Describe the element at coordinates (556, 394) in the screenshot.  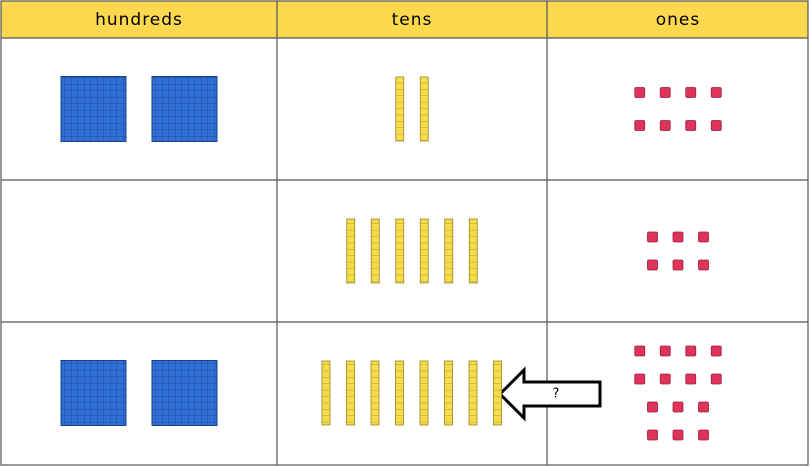
I see `arrow-label: ?` at that location.